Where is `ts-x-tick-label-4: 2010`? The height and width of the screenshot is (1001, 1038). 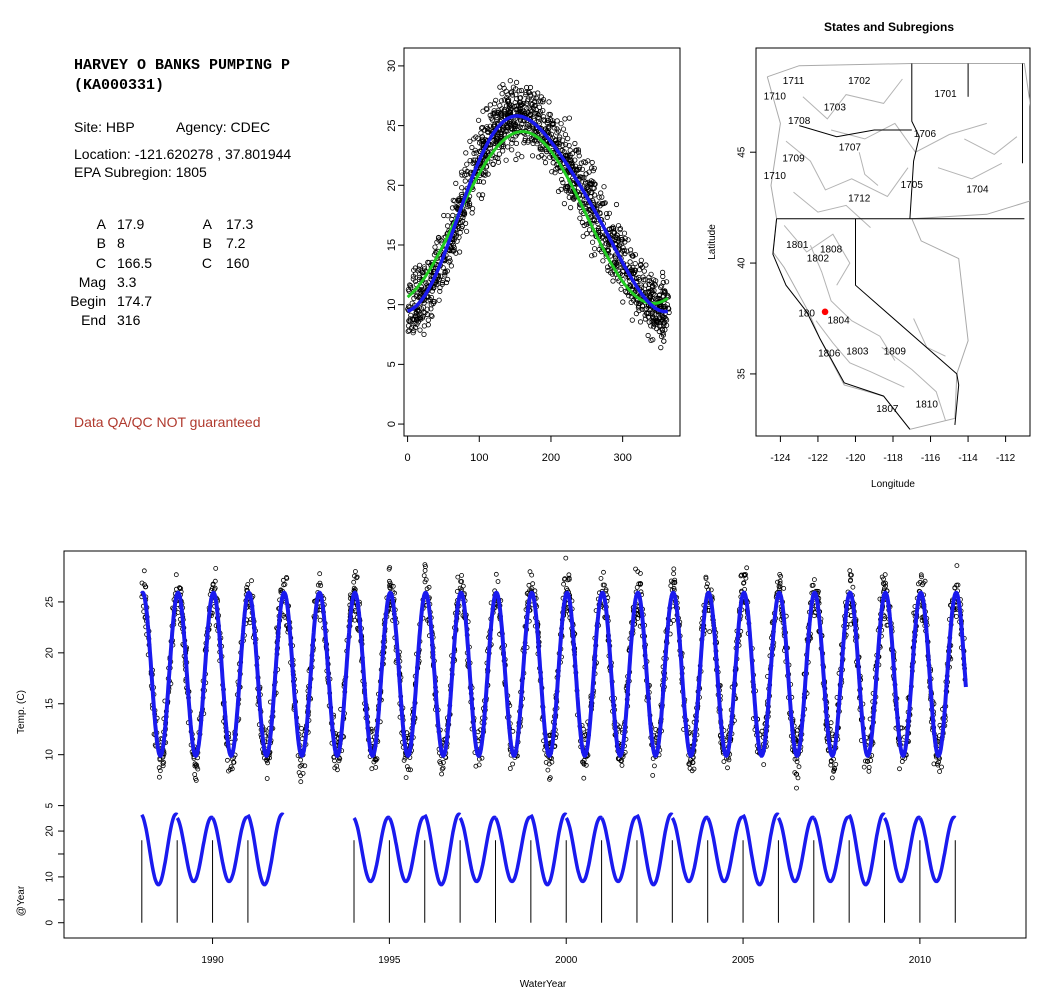 ts-x-tick-label-4: 2010 is located at coordinates (920, 960).